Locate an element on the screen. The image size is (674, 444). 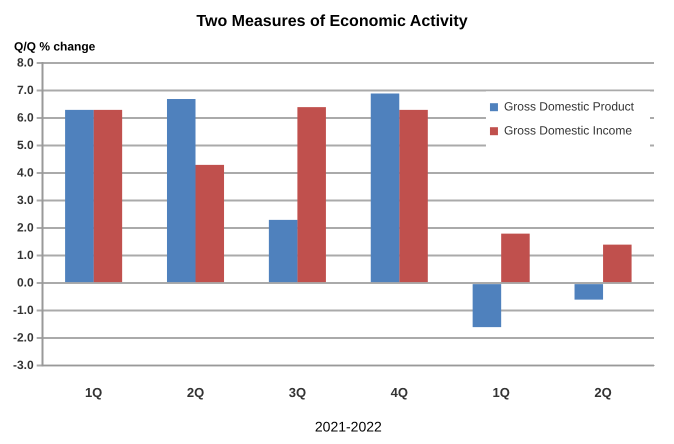
y-tick-label: -1.0 is located at coordinates (23, 309).